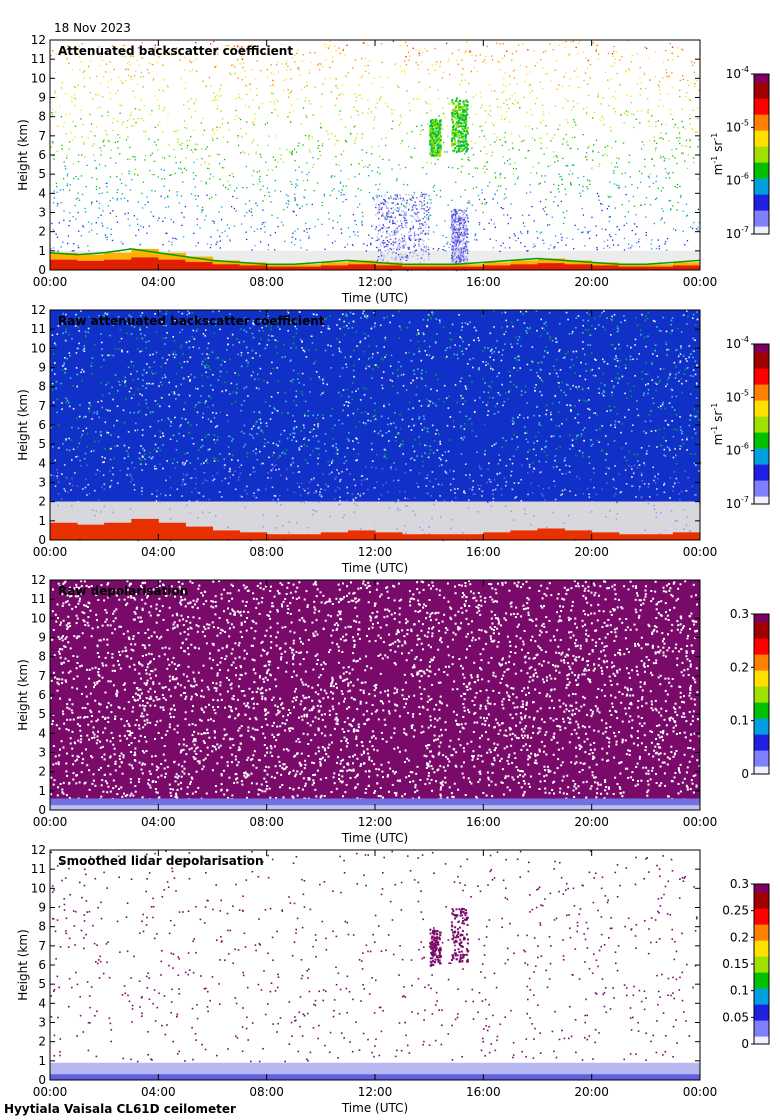 This screenshot has height=1120, width=780. Describe the element at coordinates (746, 964) in the screenshot. I see `colorbar: 0 0.05 0.1 0.15 0.2 0.25 0.3` at that location.